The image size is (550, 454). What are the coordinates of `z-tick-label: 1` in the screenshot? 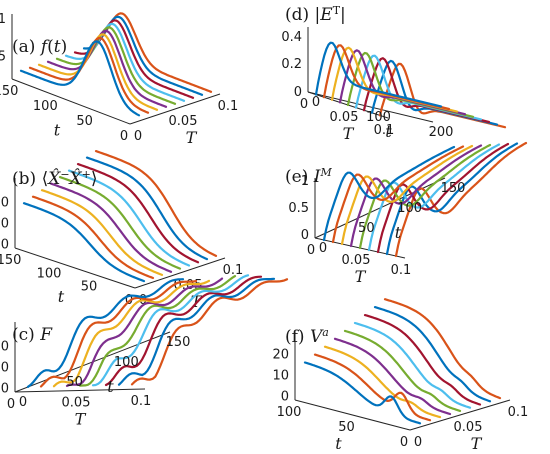 It's located at (305, 181).